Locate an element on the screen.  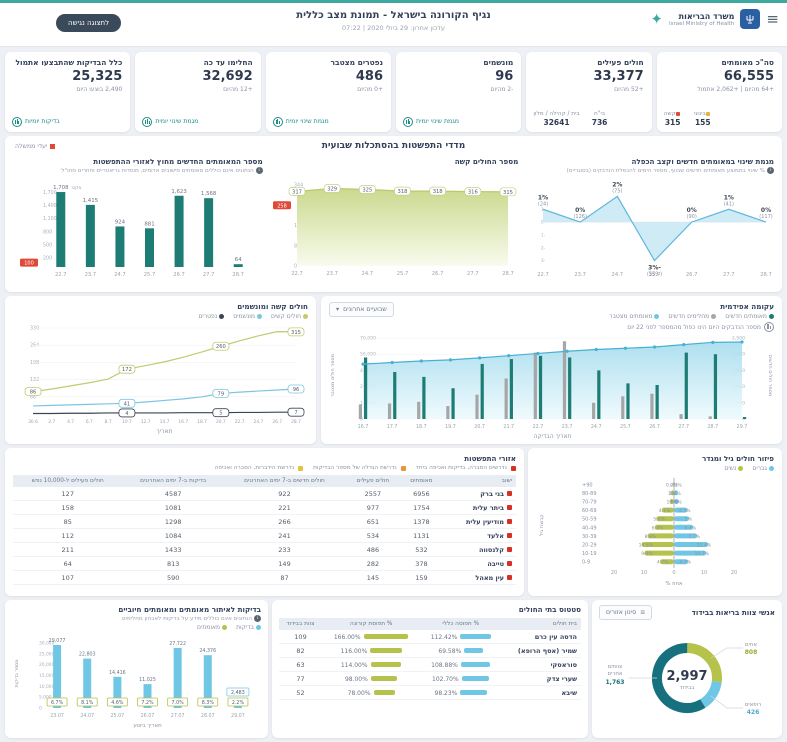
accessibility-button: לתצוגה נגישה is located at coordinates (89, 23).